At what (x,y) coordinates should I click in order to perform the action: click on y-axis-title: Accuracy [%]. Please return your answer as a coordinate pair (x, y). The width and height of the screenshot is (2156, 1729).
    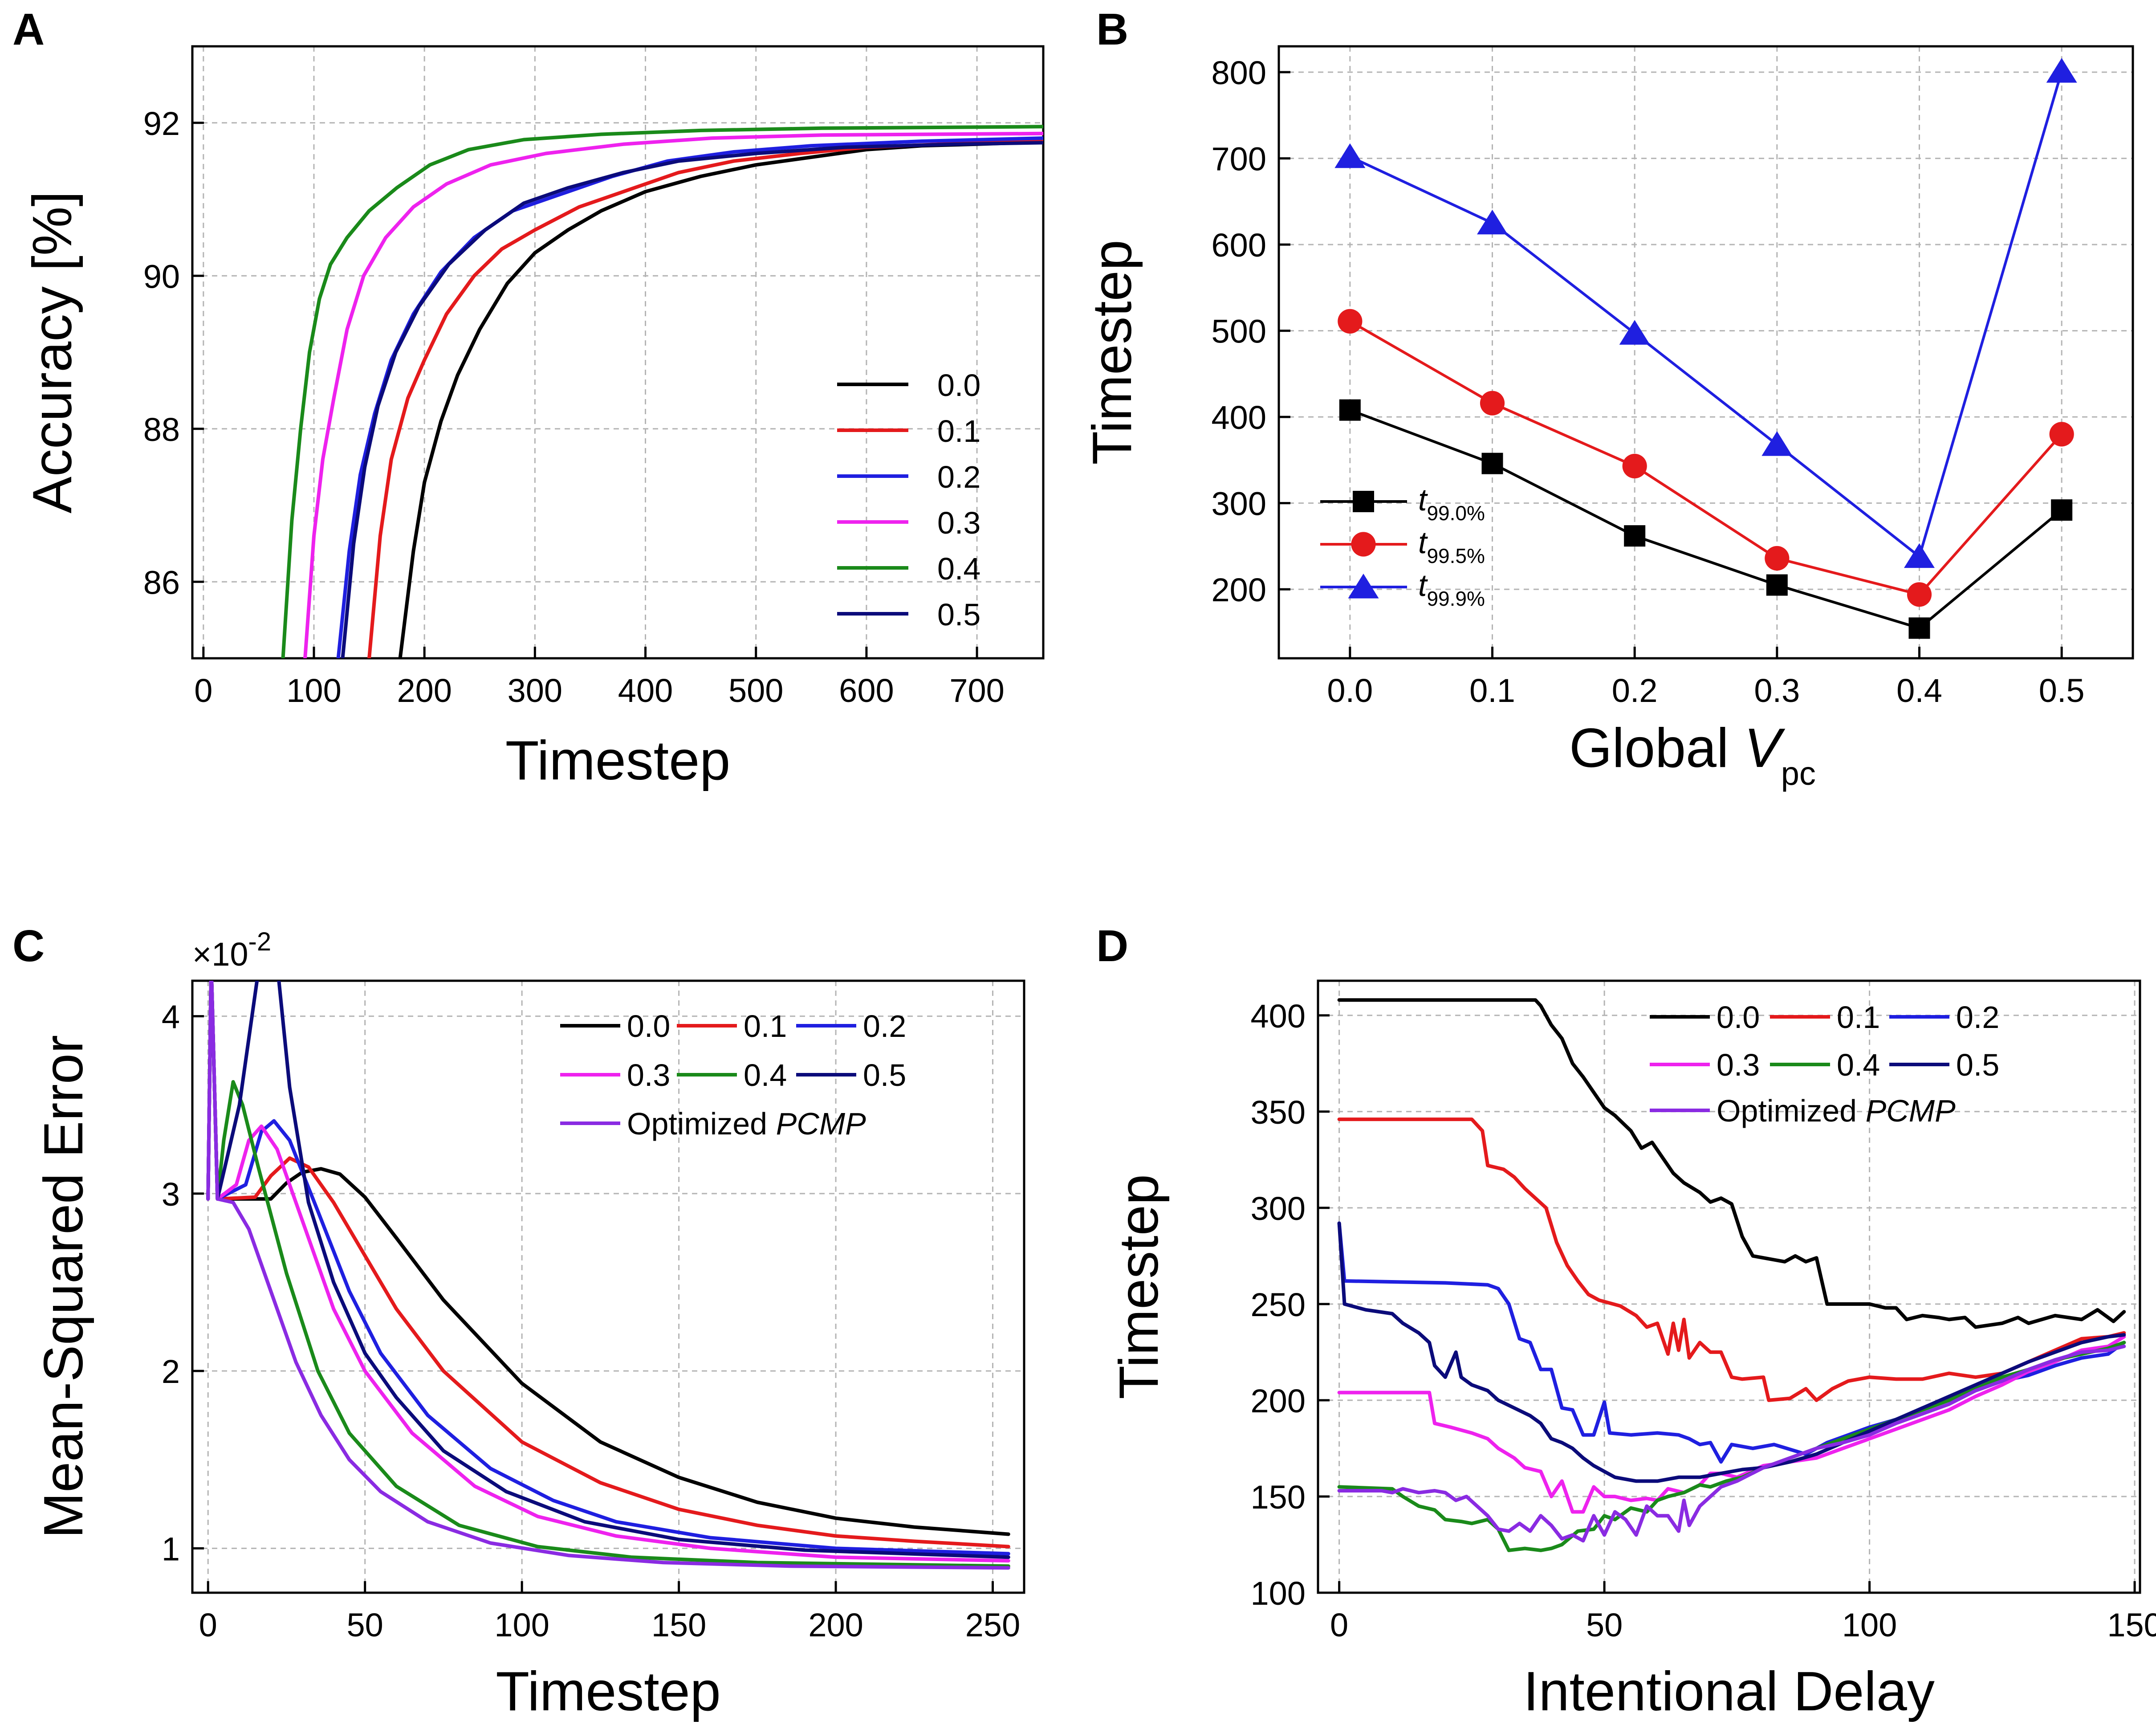
    Looking at the image, I should click on (52, 352).